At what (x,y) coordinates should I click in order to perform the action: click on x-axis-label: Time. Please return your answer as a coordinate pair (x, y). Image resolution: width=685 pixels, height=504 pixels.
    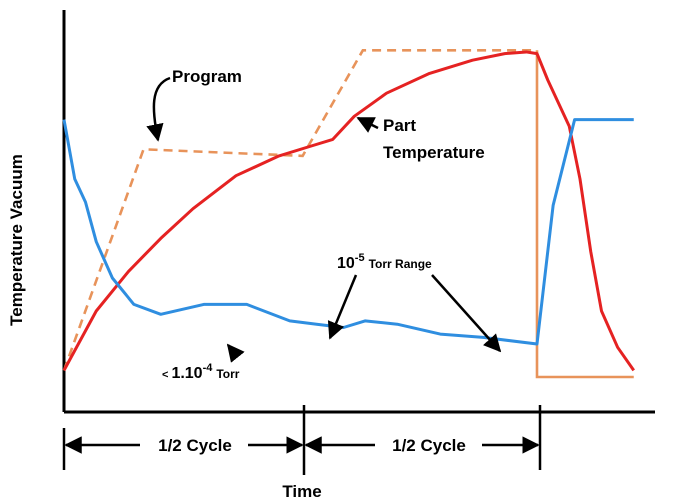
    Looking at the image, I should click on (301, 491).